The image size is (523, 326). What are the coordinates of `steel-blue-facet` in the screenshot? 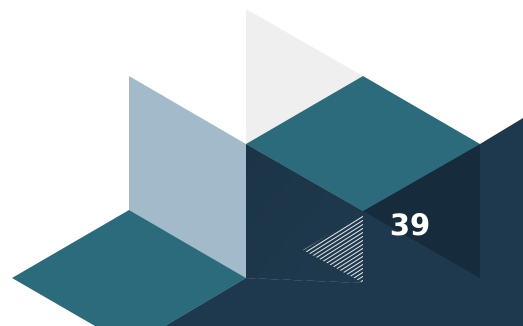 It's located at (187, 177).